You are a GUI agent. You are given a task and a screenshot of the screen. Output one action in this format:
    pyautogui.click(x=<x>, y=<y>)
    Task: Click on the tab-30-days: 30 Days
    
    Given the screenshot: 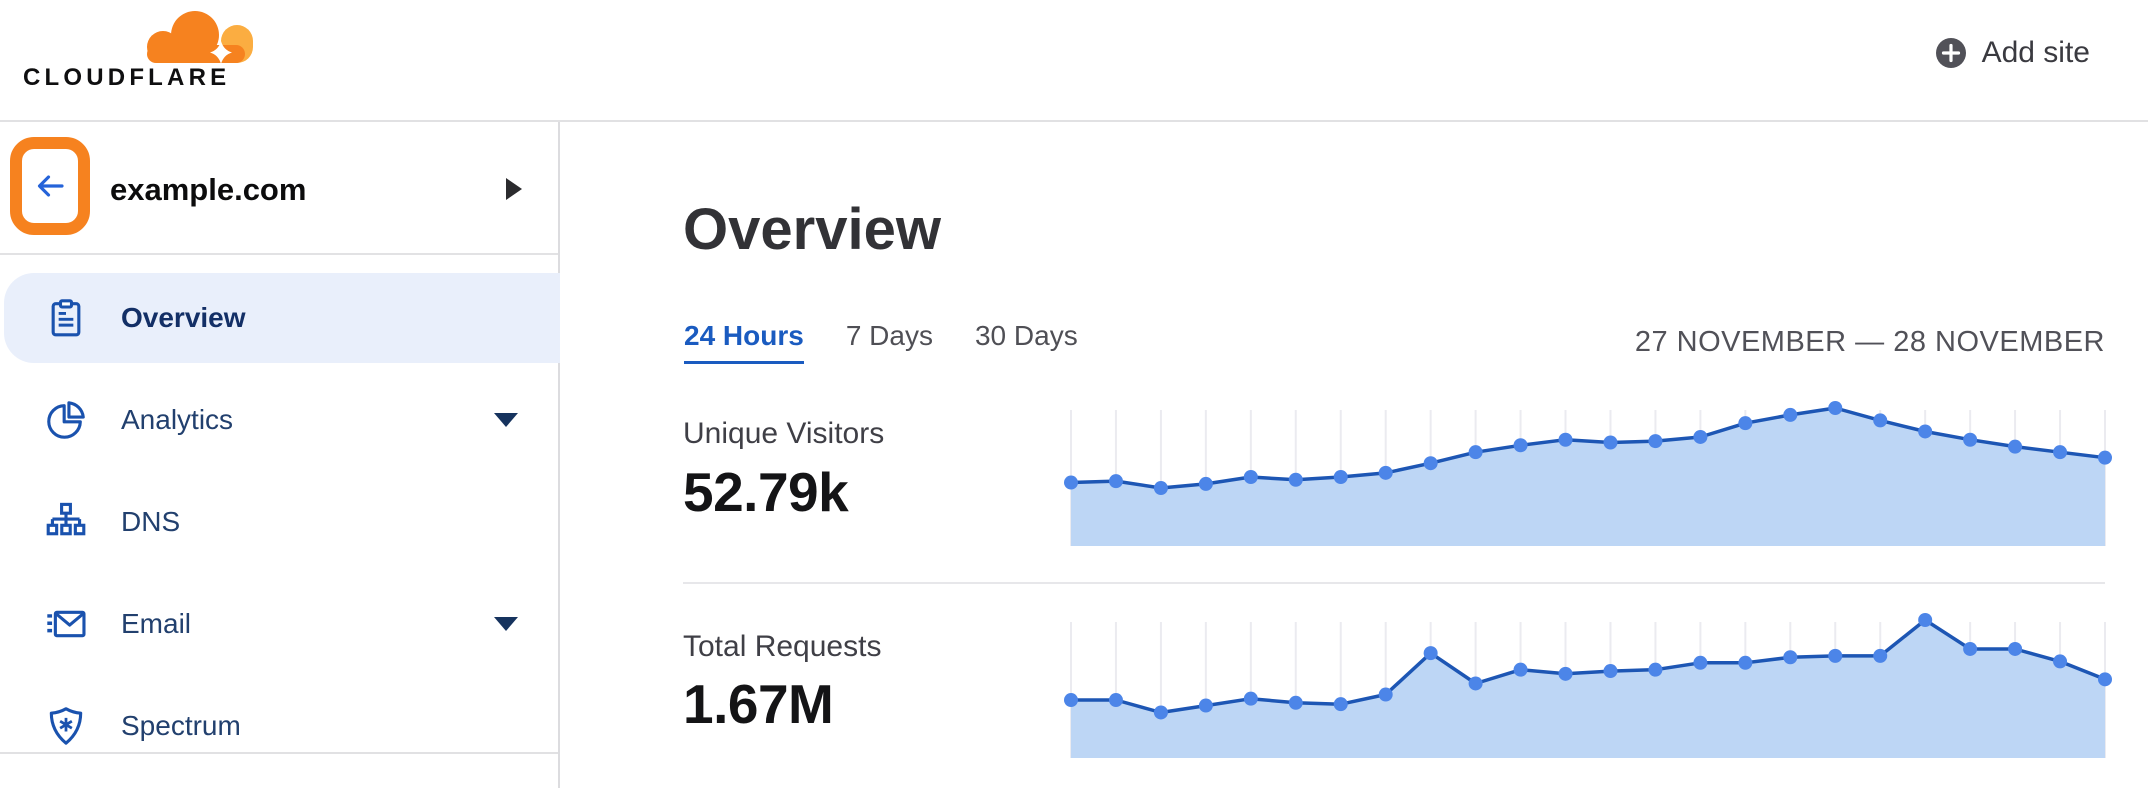 What is the action you would take?
    pyautogui.click(x=1026, y=335)
    